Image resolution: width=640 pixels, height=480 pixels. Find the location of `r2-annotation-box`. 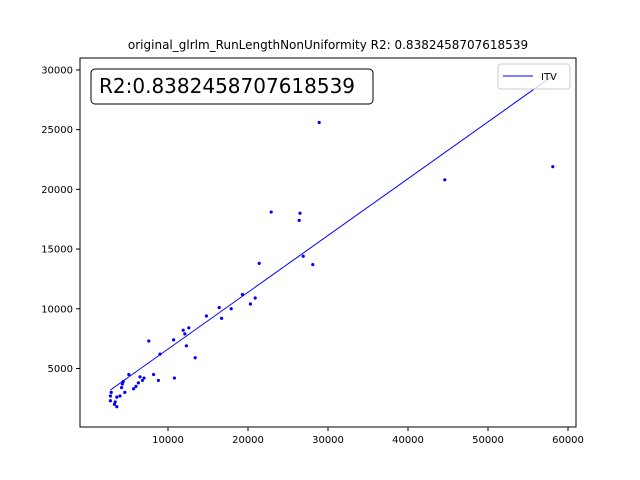

r2-annotation-box is located at coordinates (232, 86).